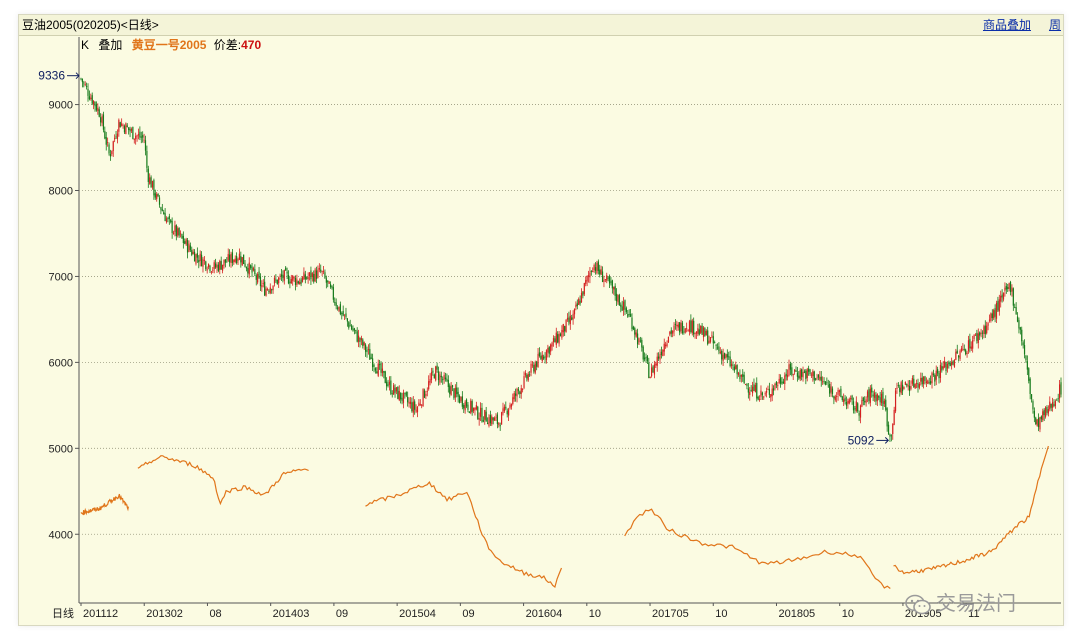 The width and height of the screenshot is (1080, 639). I want to click on x-tick-label-201905: 201905, so click(923, 614).